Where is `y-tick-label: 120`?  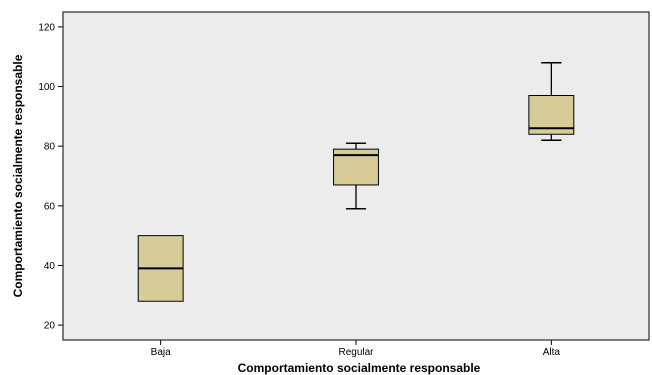 y-tick-label: 120 is located at coordinates (46, 27).